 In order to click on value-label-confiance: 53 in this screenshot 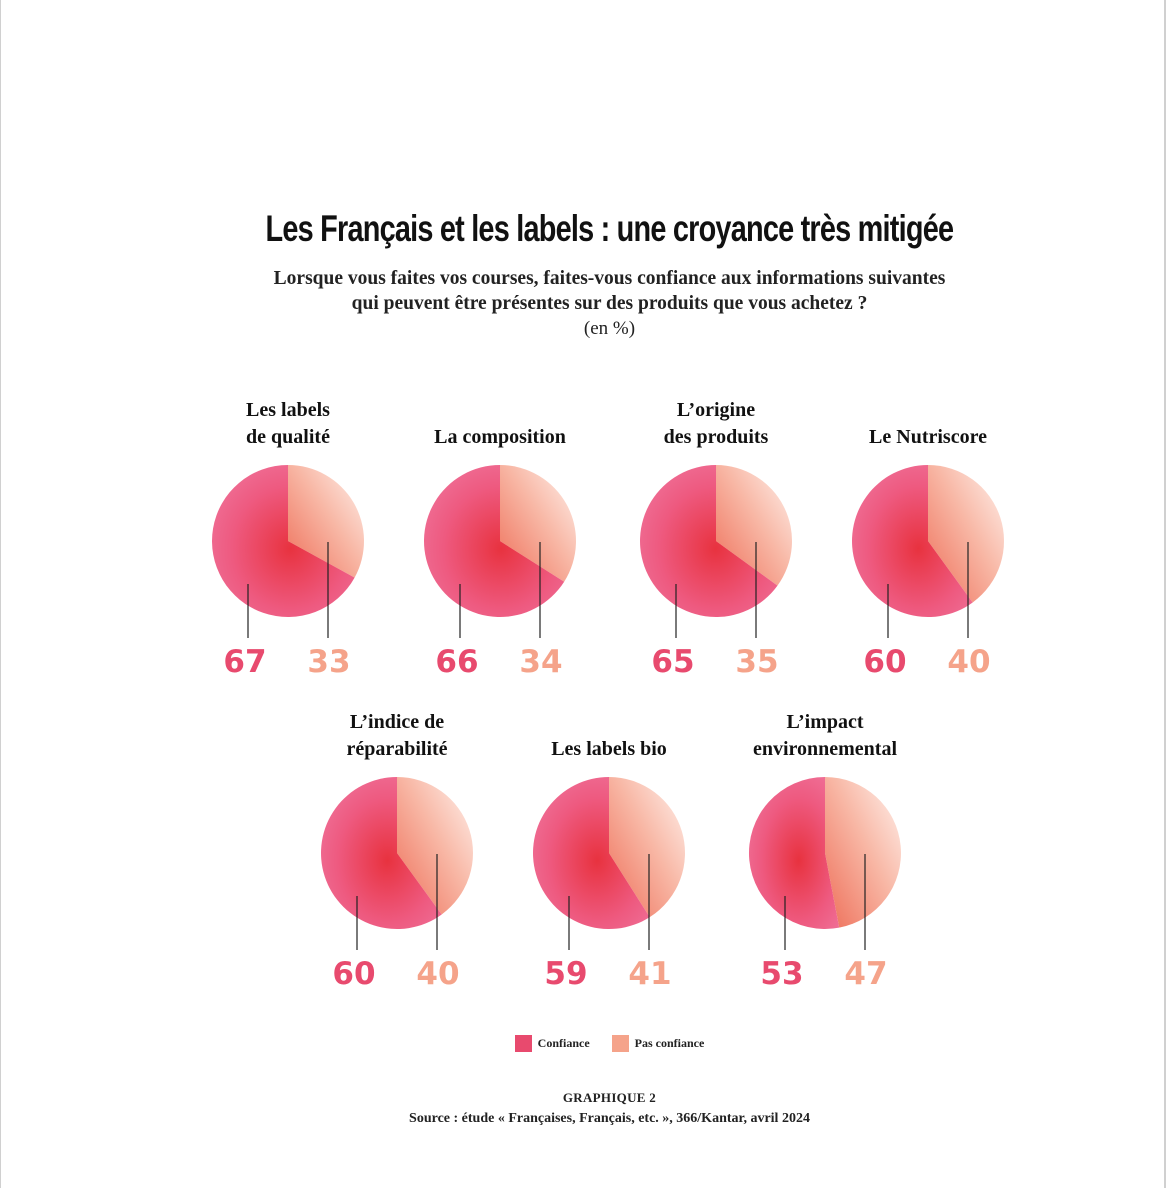, I will do `click(781, 974)`.